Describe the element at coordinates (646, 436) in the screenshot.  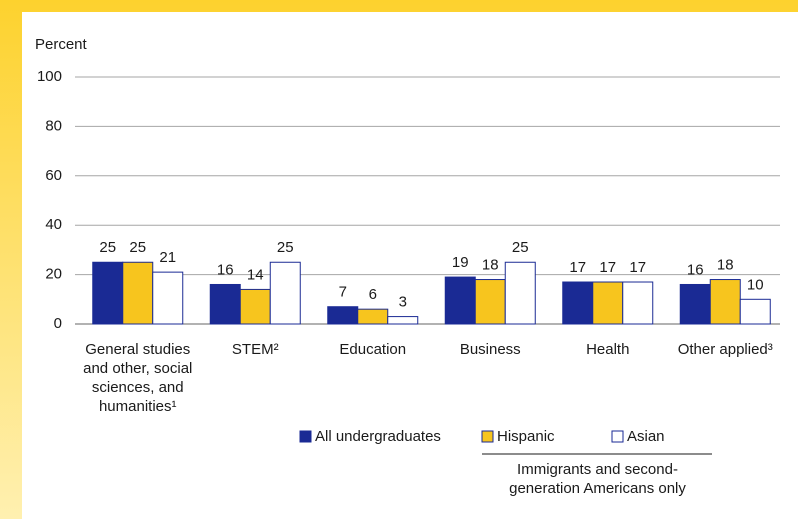
I see `legend-label: Asian` at that location.